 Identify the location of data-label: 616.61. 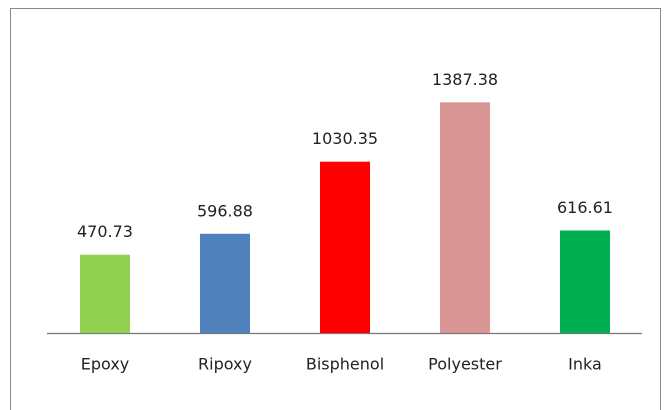
(585, 207).